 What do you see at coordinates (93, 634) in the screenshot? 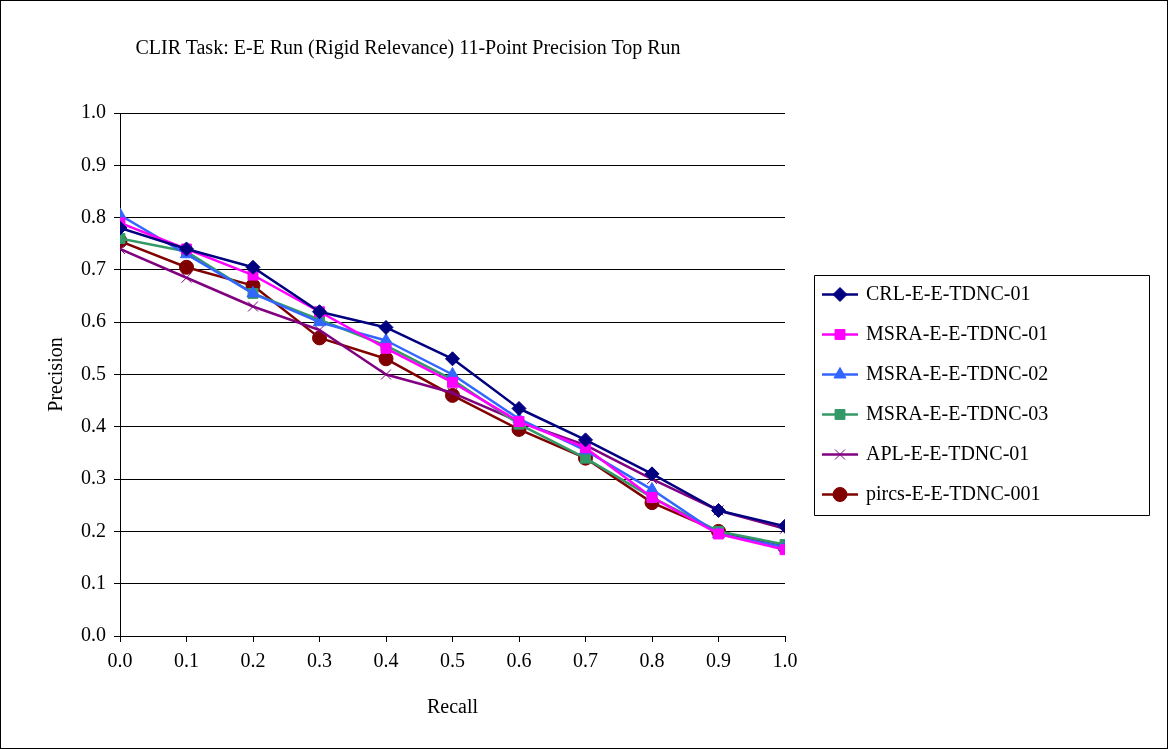
I see `y-tick-label: 0.0` at bounding box center [93, 634].